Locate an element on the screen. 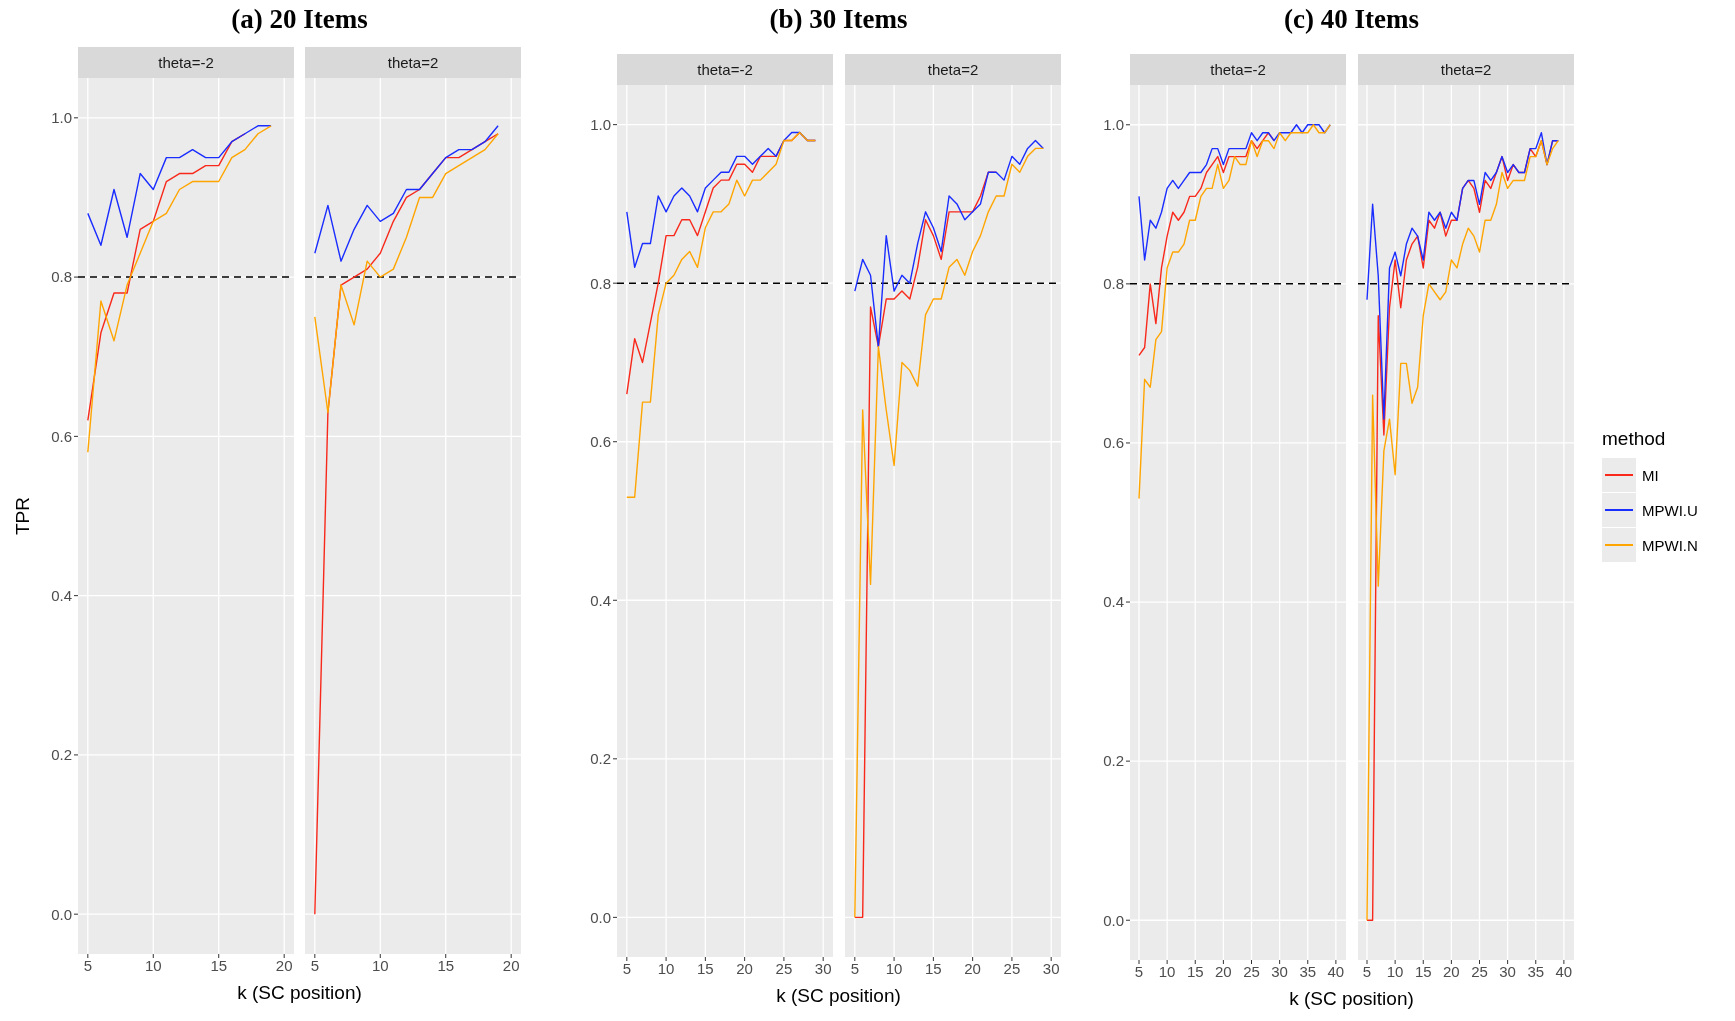 This screenshot has width=1735, height=1021. chart-title: (b) 30 Items is located at coordinates (838, 19).